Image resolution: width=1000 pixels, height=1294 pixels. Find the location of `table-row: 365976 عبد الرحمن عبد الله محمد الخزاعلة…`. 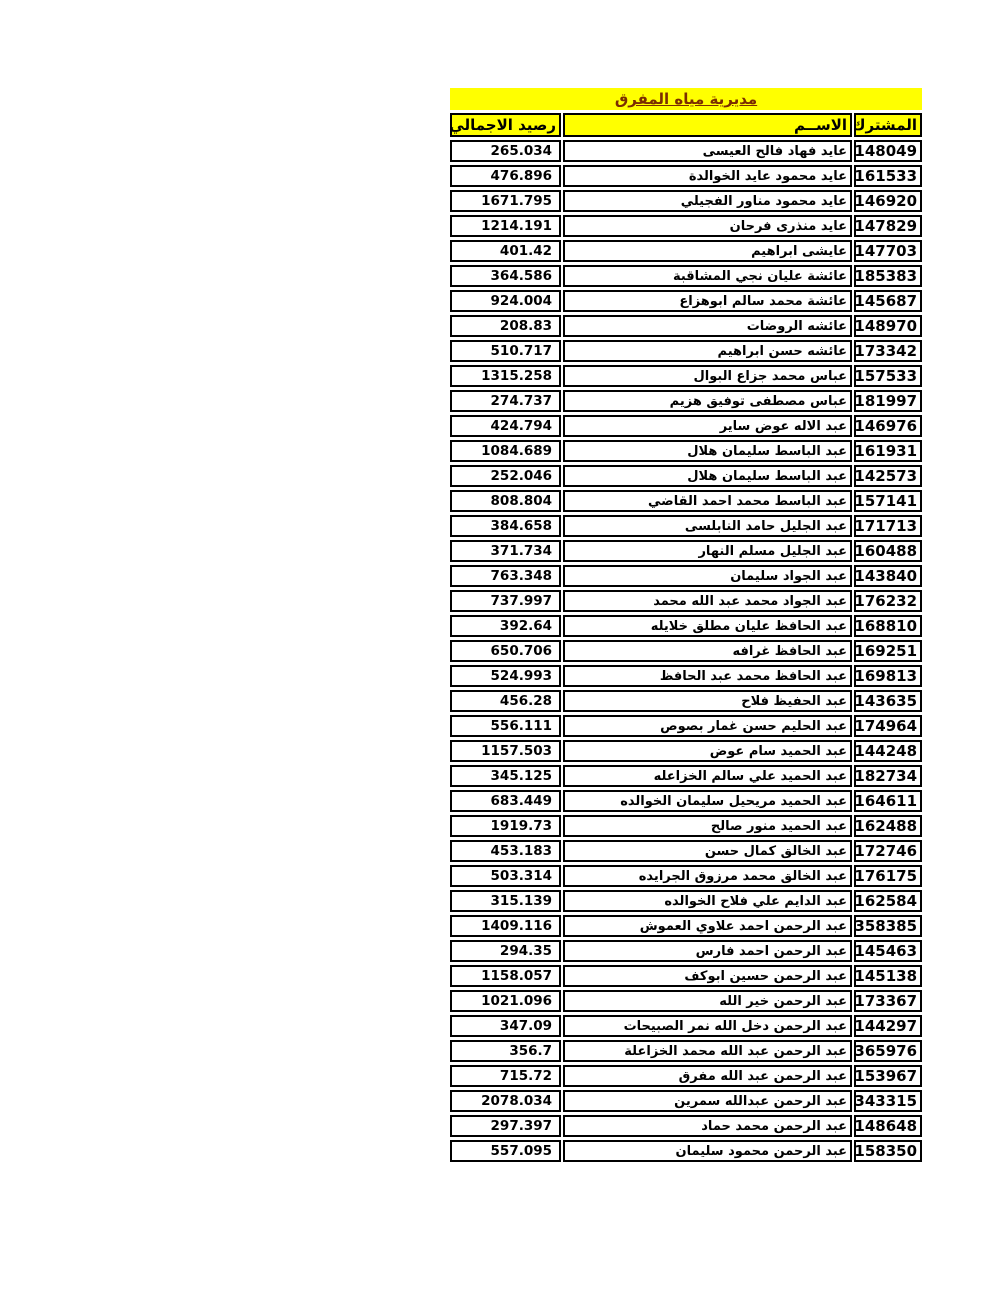

table-row: 365976 عبد الرحمن عبد الله محمد الخزاعلة… is located at coordinates (686, 1051).